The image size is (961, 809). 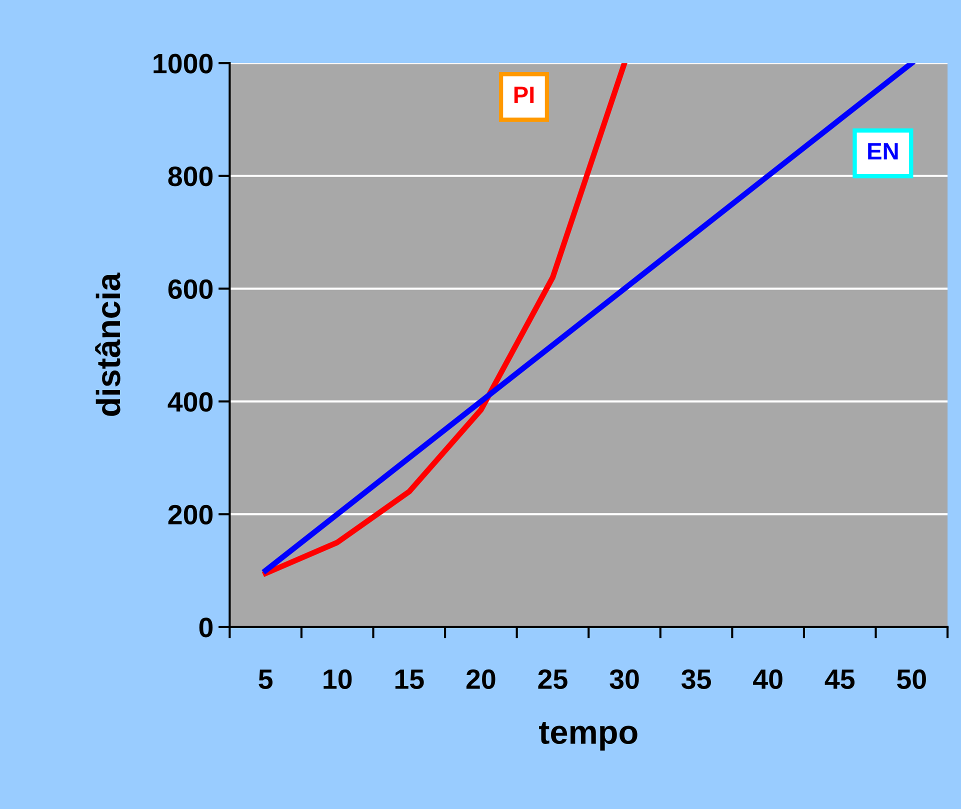 I want to click on x-tick-label: 45, so click(x=839, y=680).